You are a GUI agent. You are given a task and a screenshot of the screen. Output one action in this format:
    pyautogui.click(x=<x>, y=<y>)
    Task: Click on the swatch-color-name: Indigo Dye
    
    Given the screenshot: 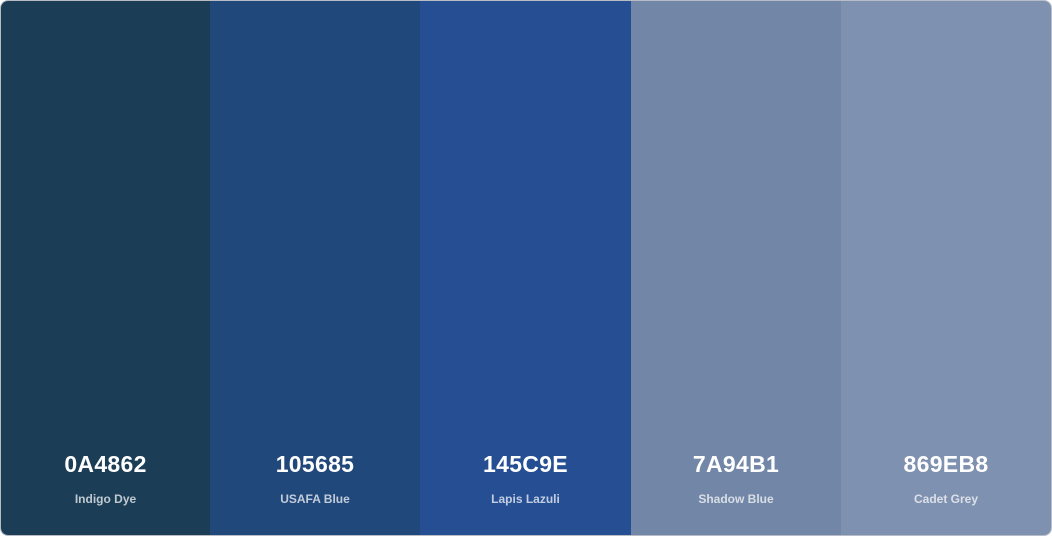 What is the action you would take?
    pyautogui.click(x=105, y=499)
    